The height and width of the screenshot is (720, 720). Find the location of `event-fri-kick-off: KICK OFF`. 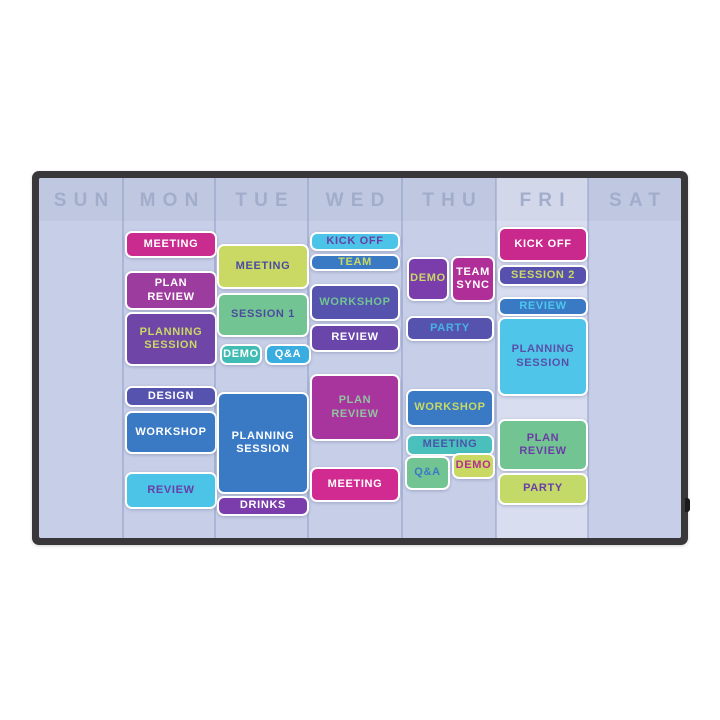

event-fri-kick-off: KICK OFF is located at coordinates (543, 244).